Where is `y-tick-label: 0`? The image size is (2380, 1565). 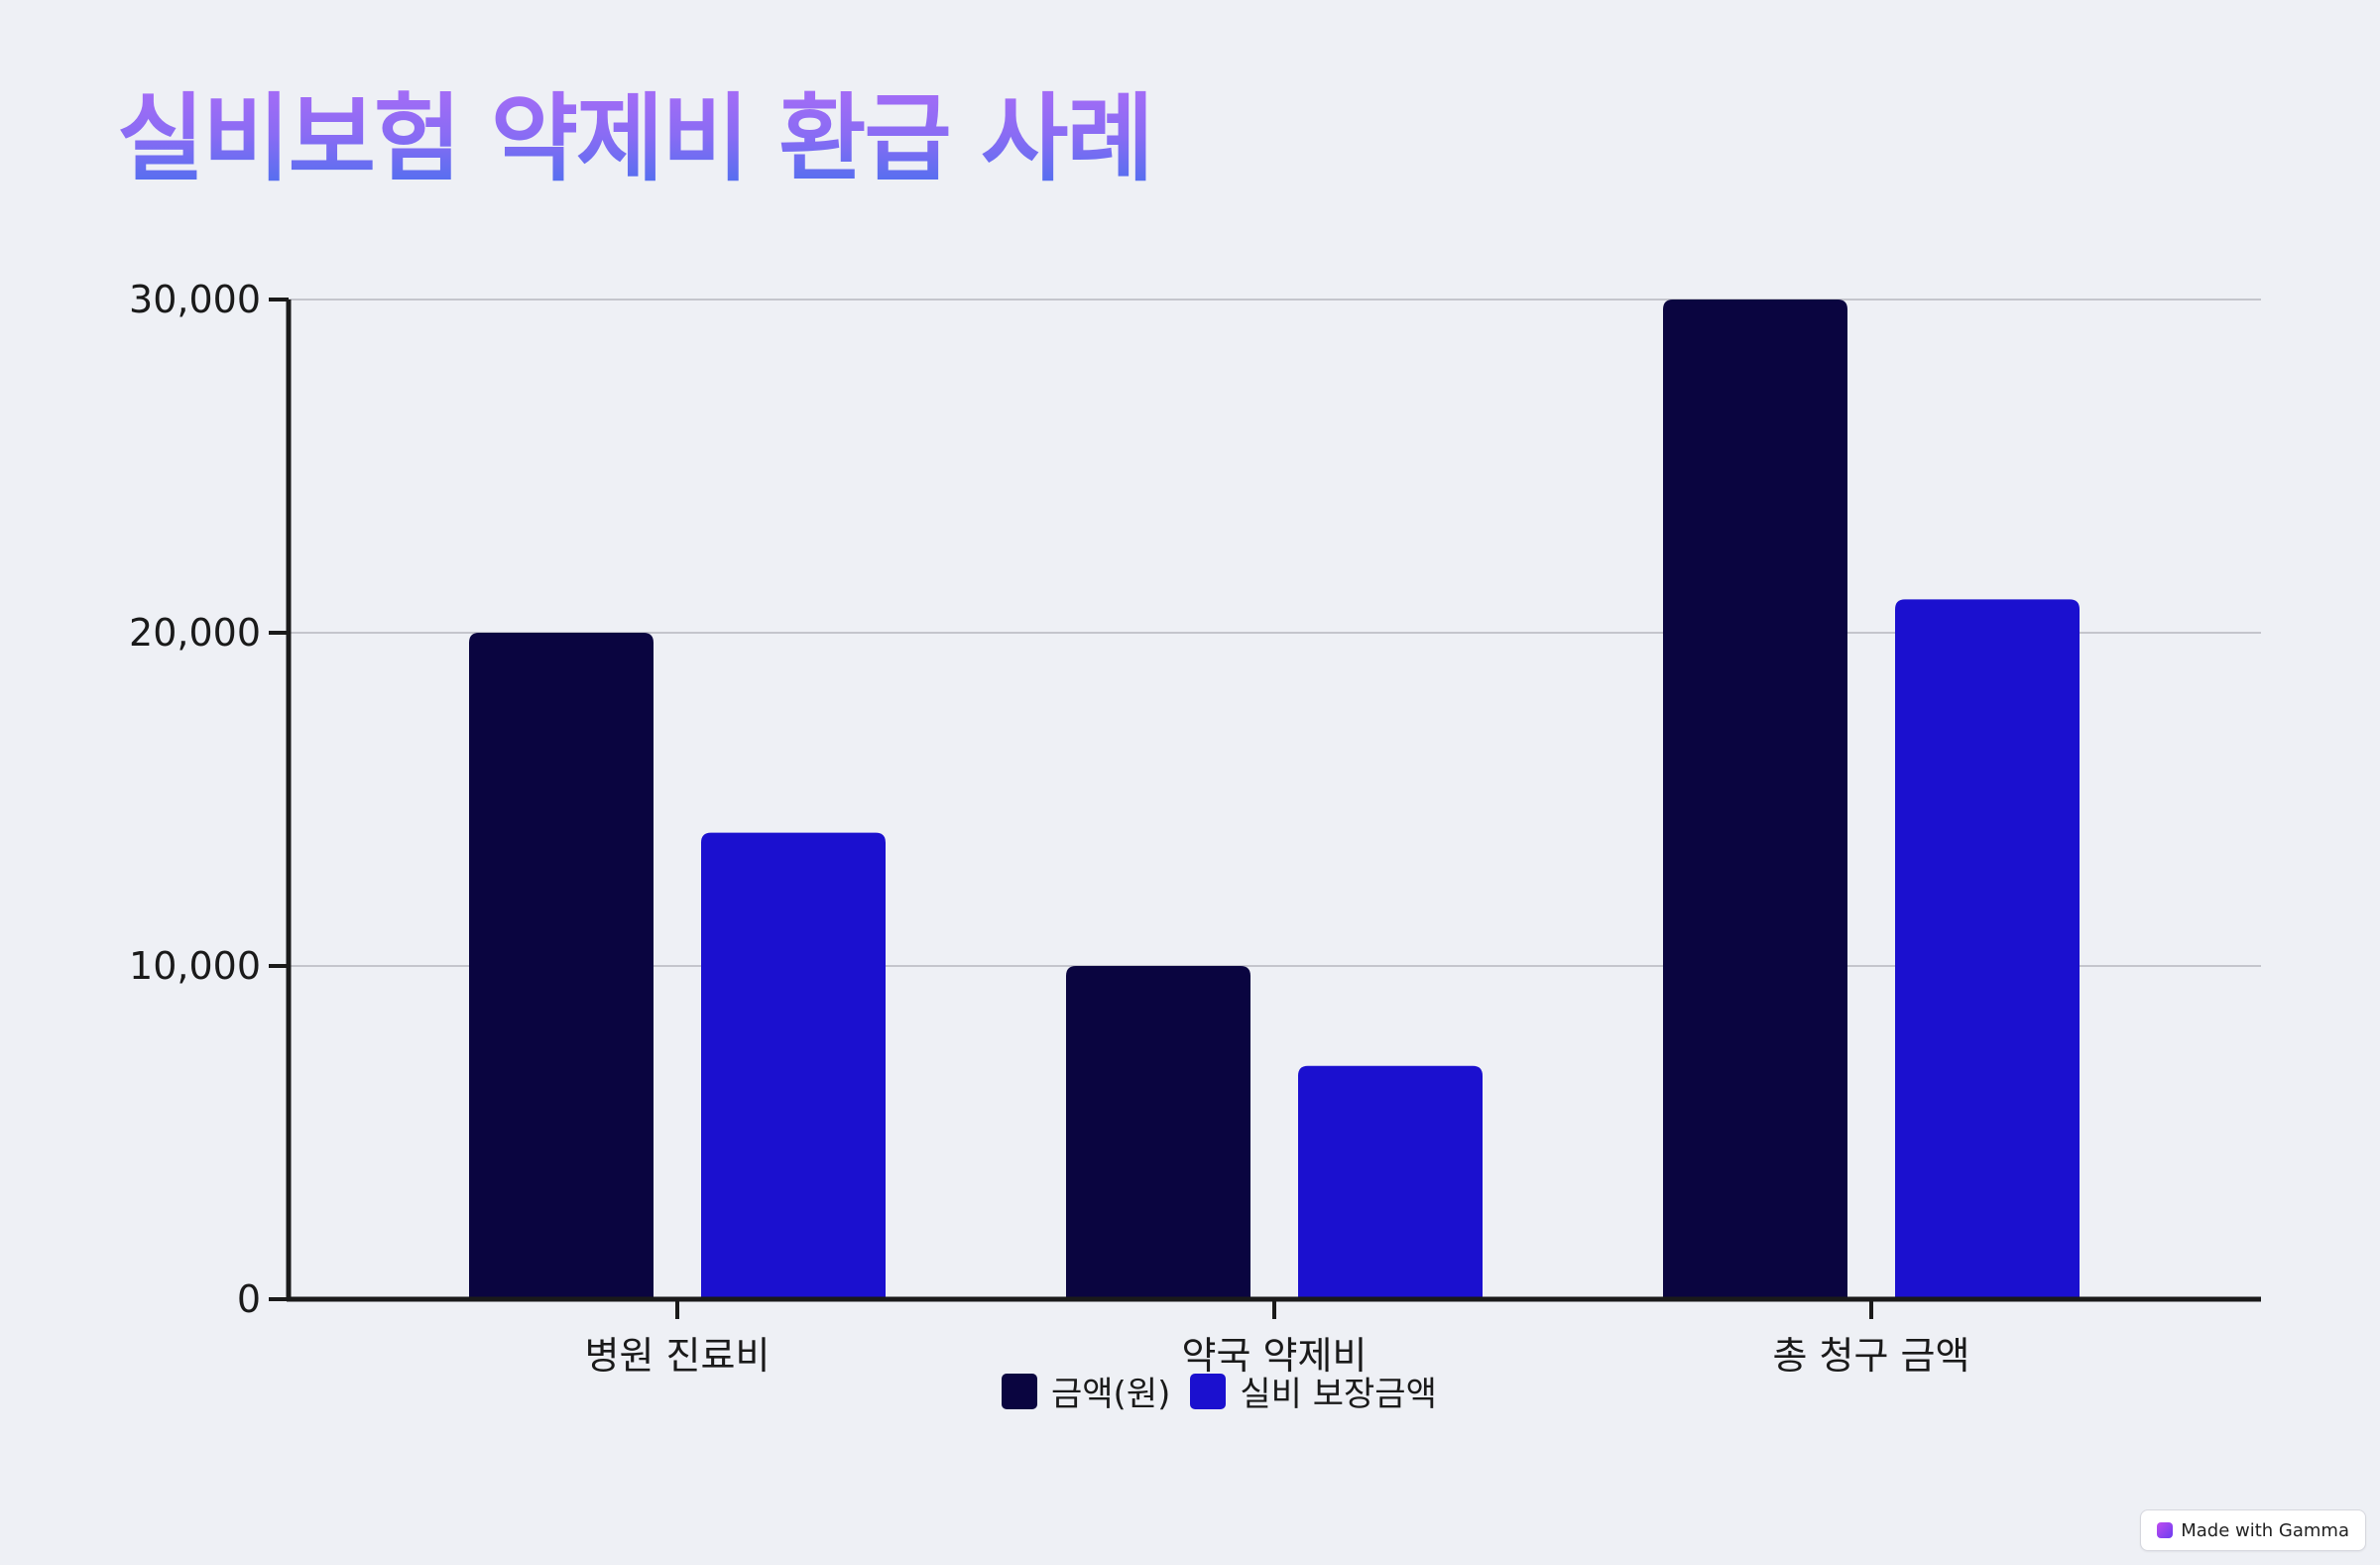
y-tick-label: 0 is located at coordinates (249, 1299).